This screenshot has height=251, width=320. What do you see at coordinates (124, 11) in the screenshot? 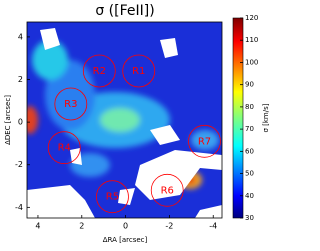
I see `chart-title: σ ([FeII])` at bounding box center [124, 11].